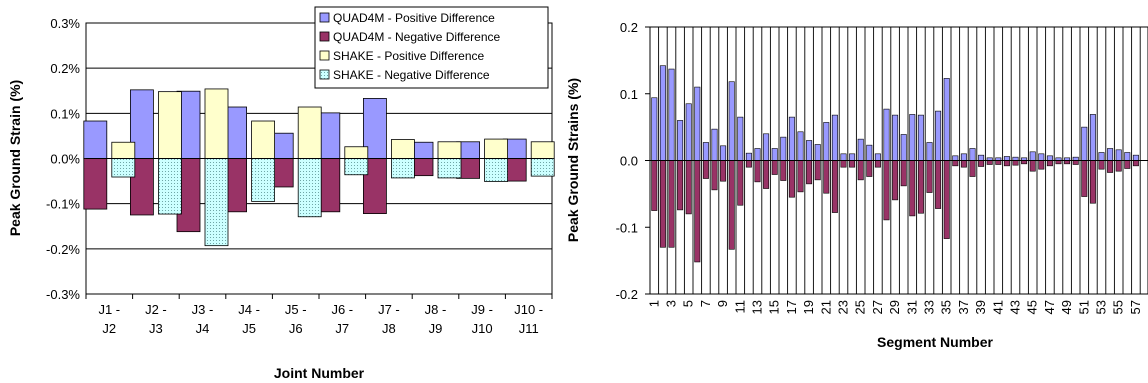  What do you see at coordinates (15, 158) in the screenshot?
I see `y-axis-title: Peak Ground Strain (%)` at bounding box center [15, 158].